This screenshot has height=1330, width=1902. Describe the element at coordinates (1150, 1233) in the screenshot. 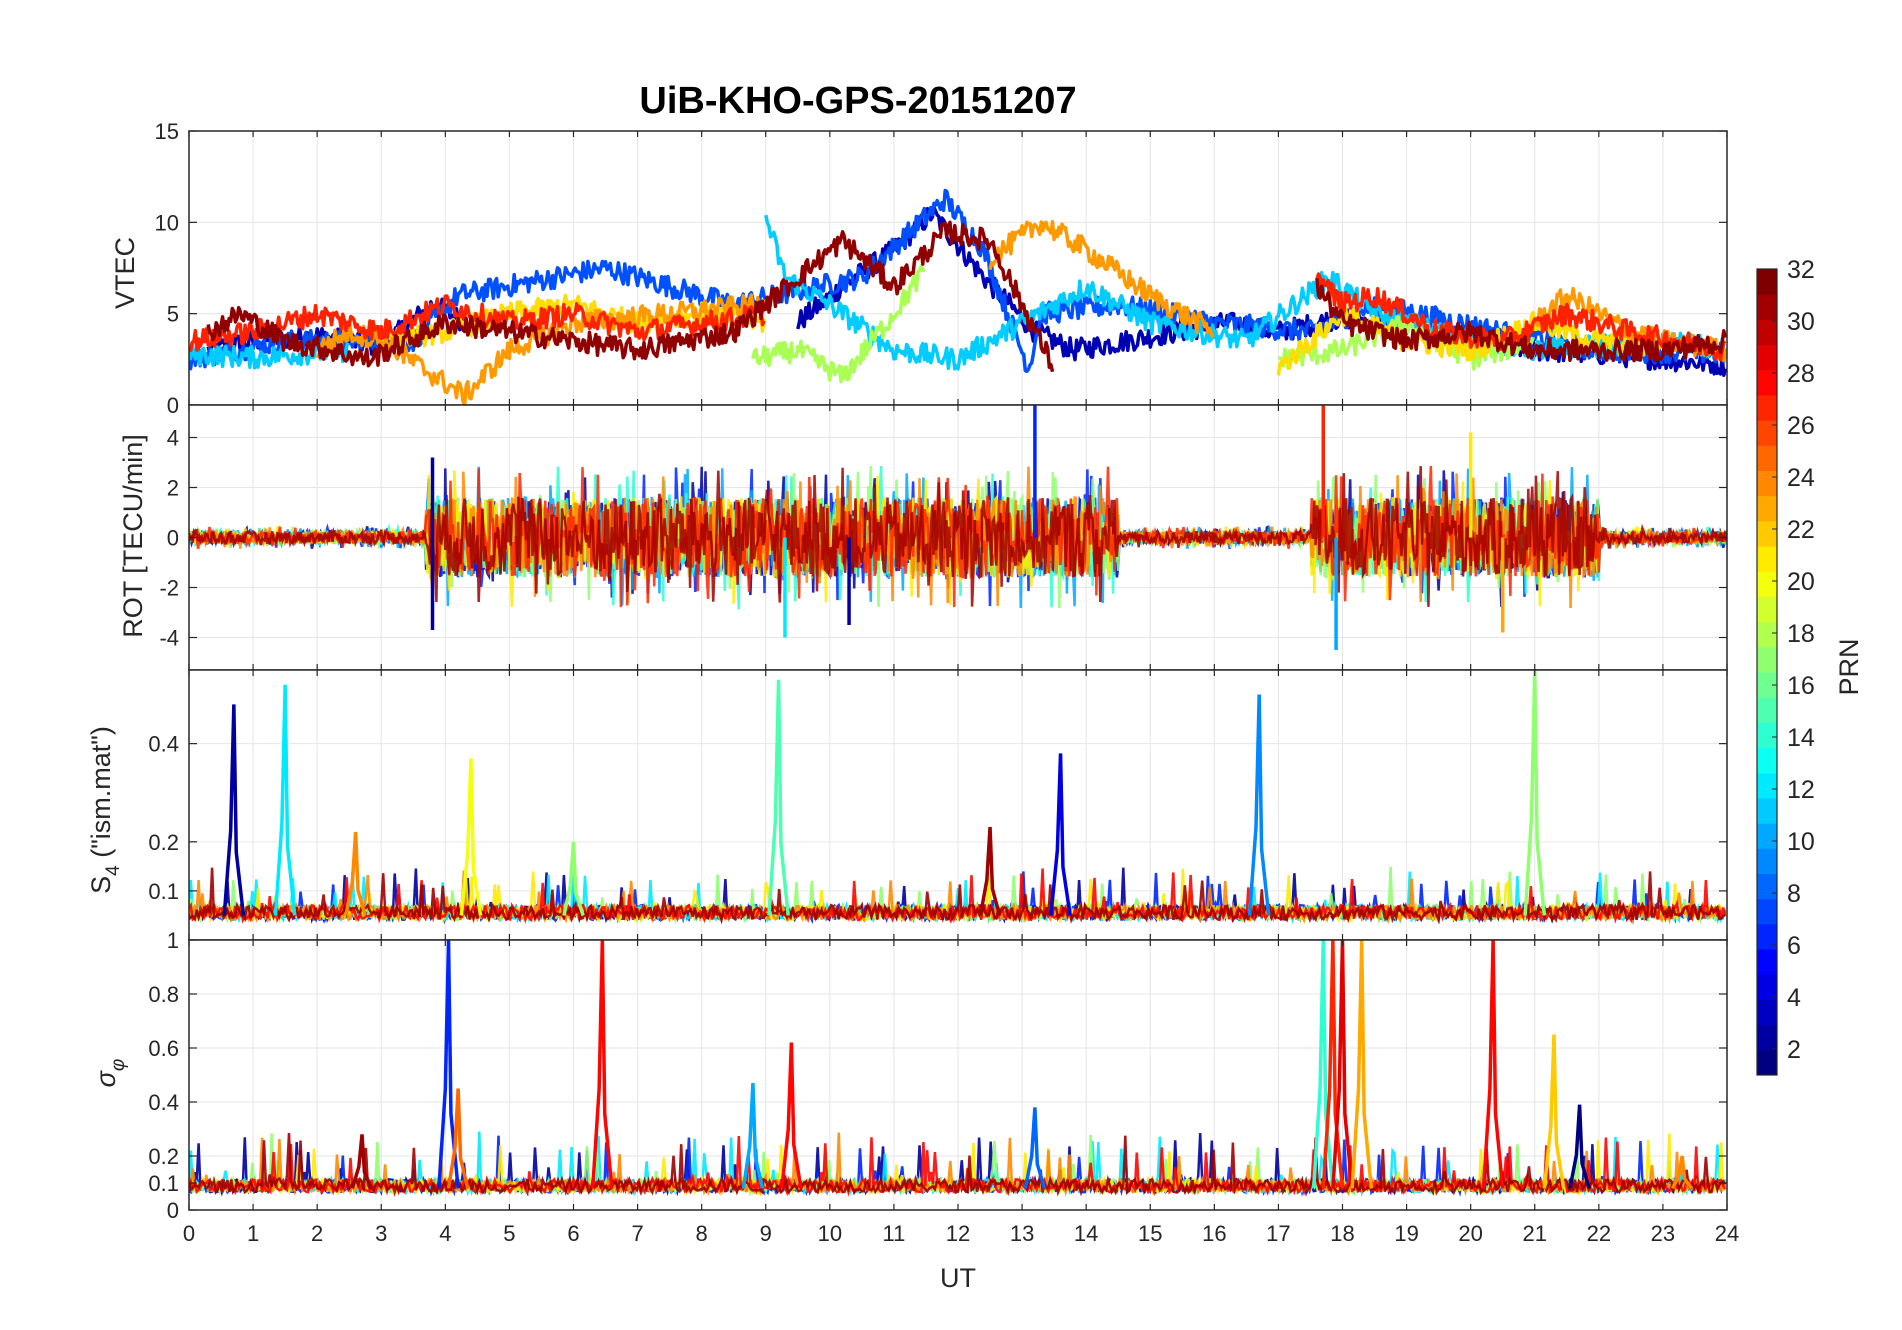

I see `x-tick-label: 15` at that location.